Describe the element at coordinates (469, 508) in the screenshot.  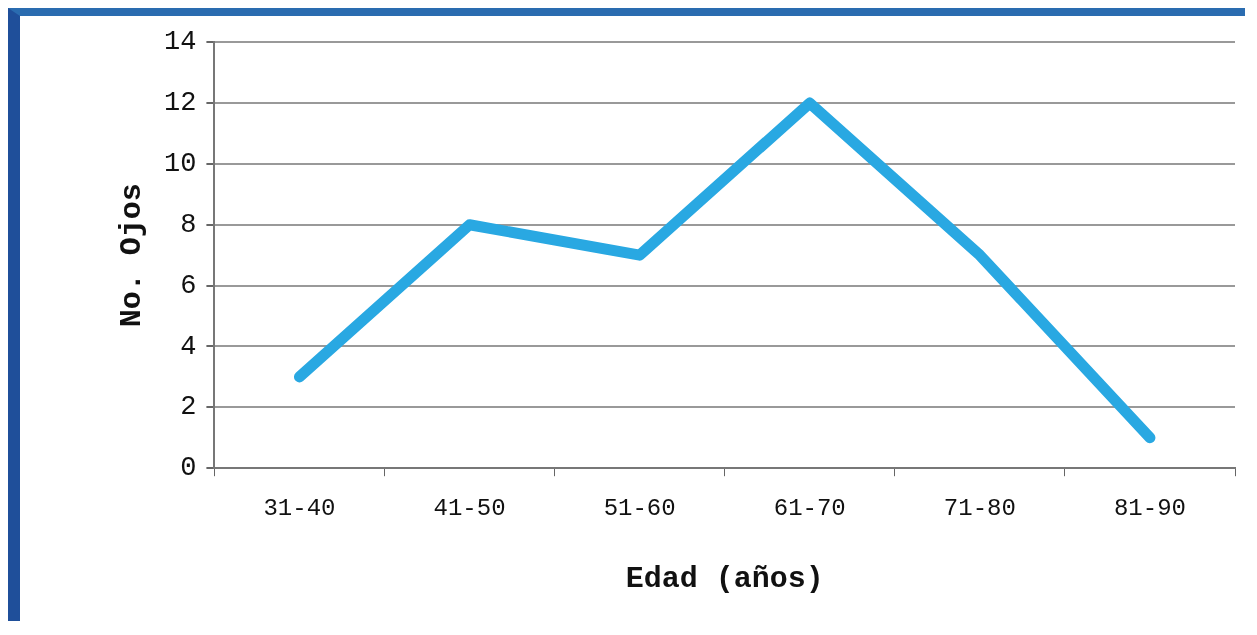
I see `x-tick-label: 41-50` at that location.